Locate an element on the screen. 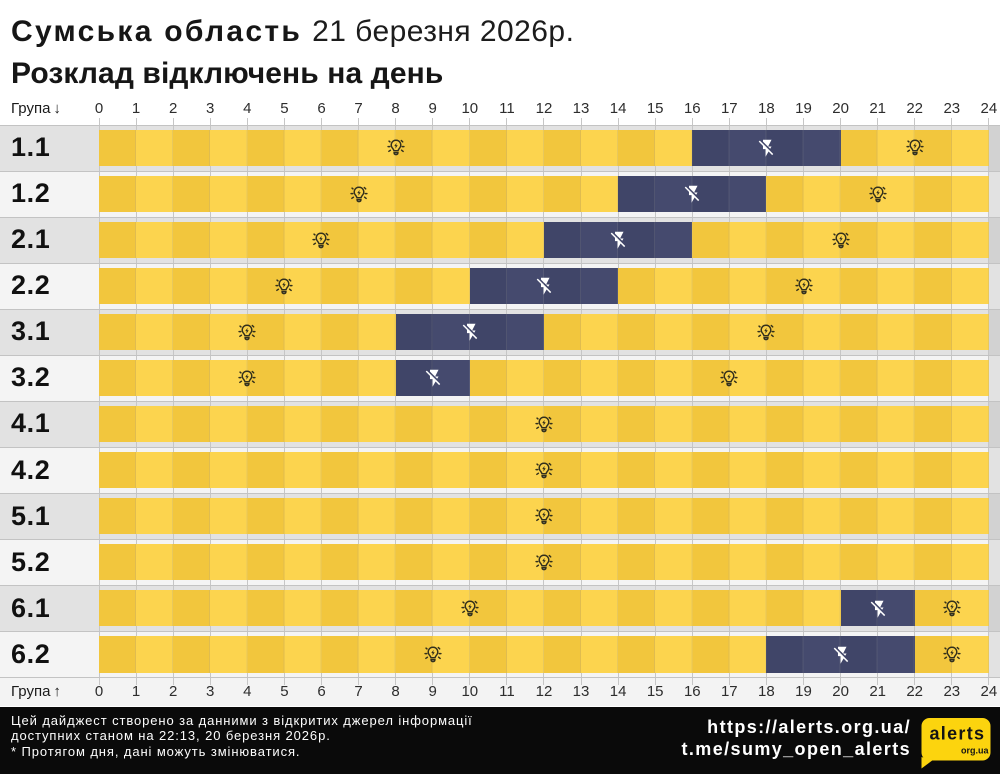 The image size is (1000, 774). svg-text: org.ua is located at coordinates (975, 751).